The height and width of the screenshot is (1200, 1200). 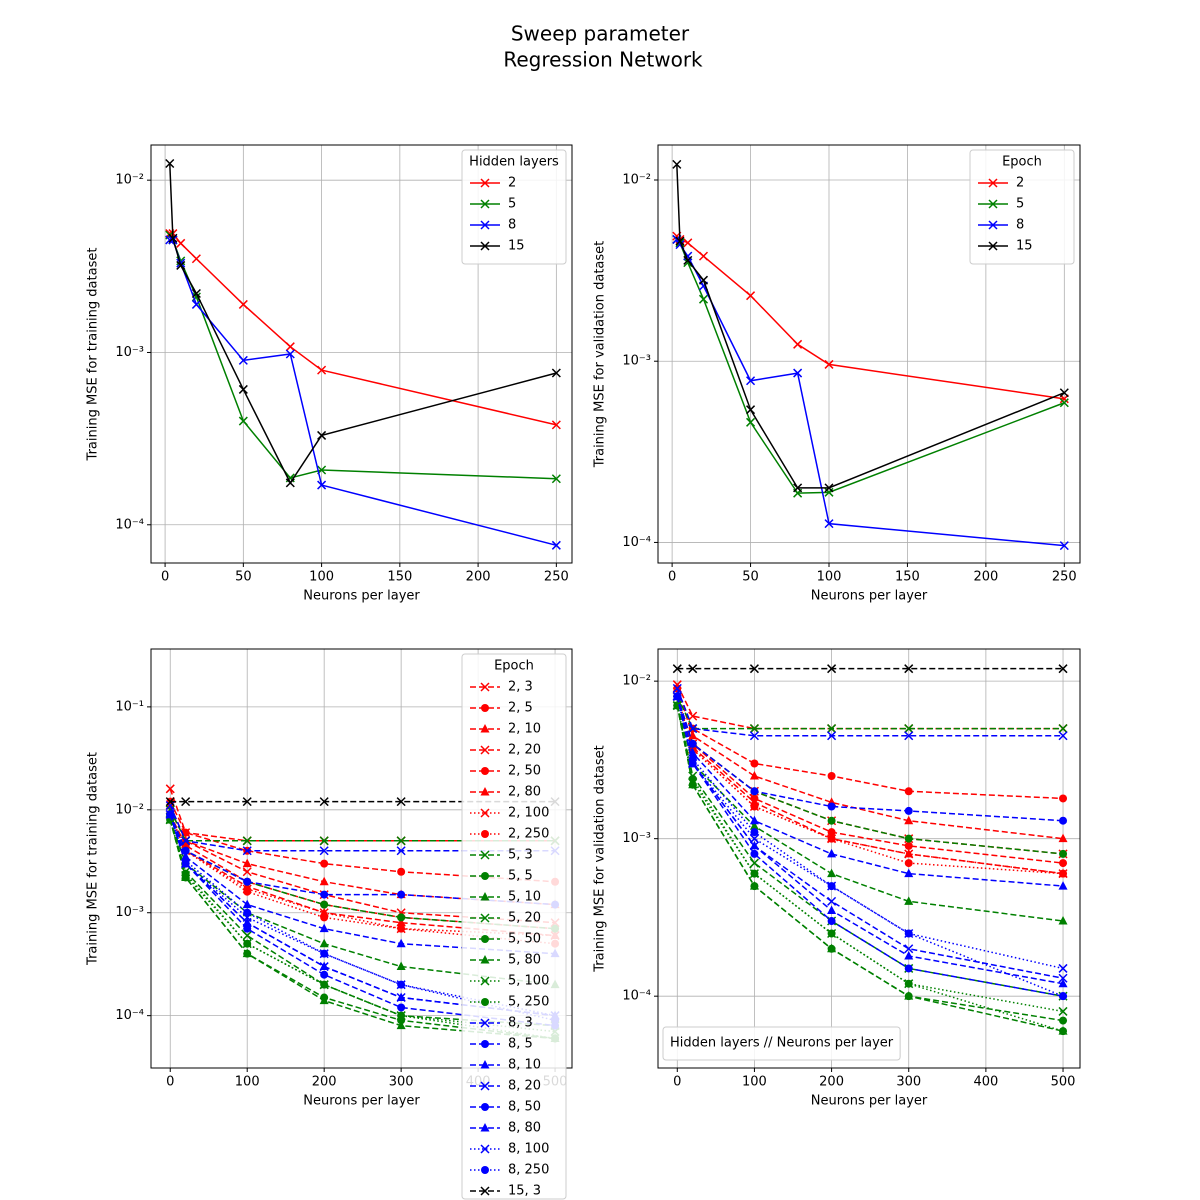 I want to click on x-tick-label: 250, so click(x=1064, y=577).